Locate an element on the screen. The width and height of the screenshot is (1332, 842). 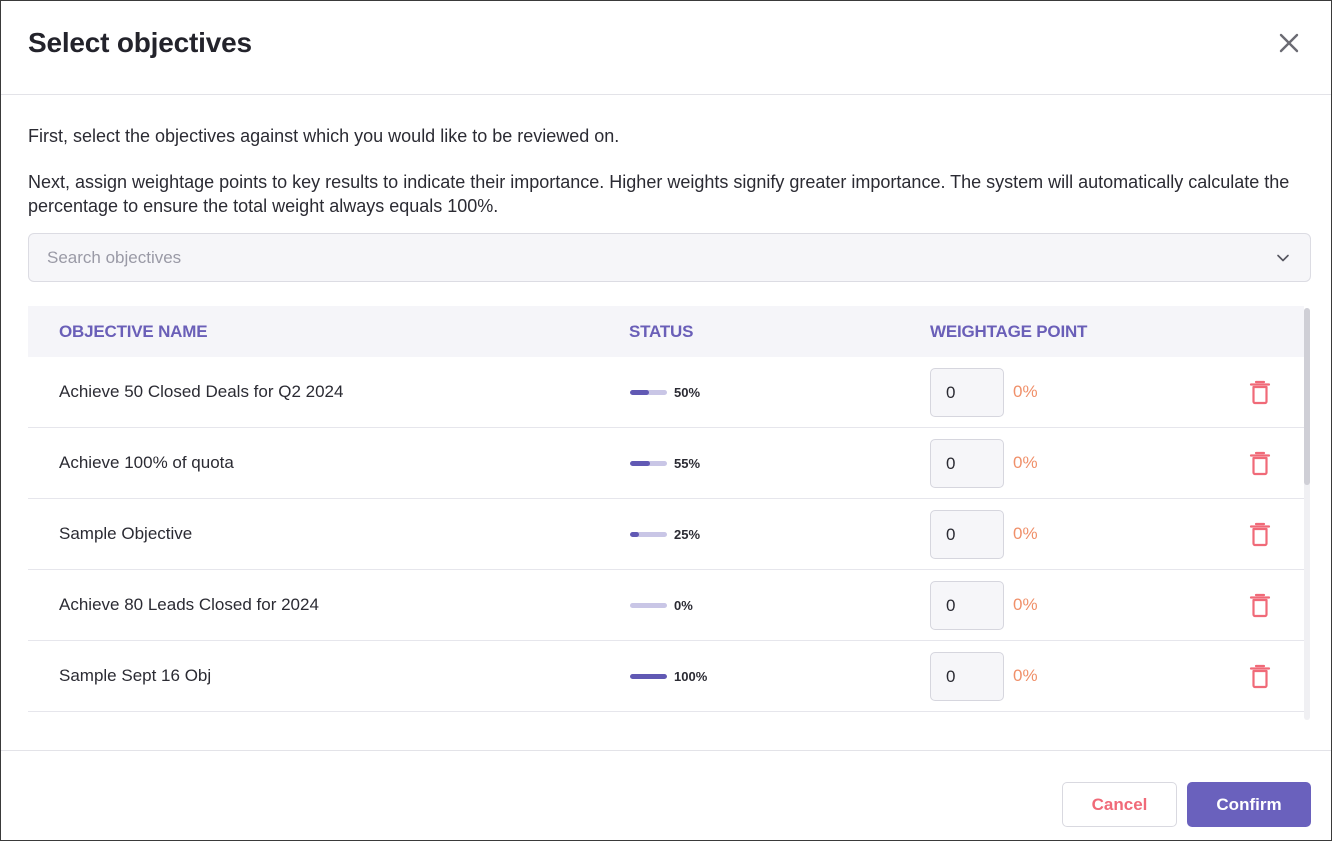
chevron-down-icon is located at coordinates (1283, 258).